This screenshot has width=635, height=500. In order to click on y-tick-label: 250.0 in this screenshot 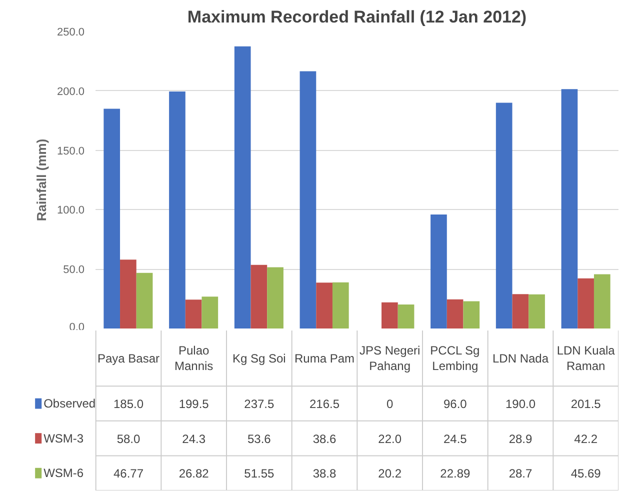, I will do `click(70, 32)`.